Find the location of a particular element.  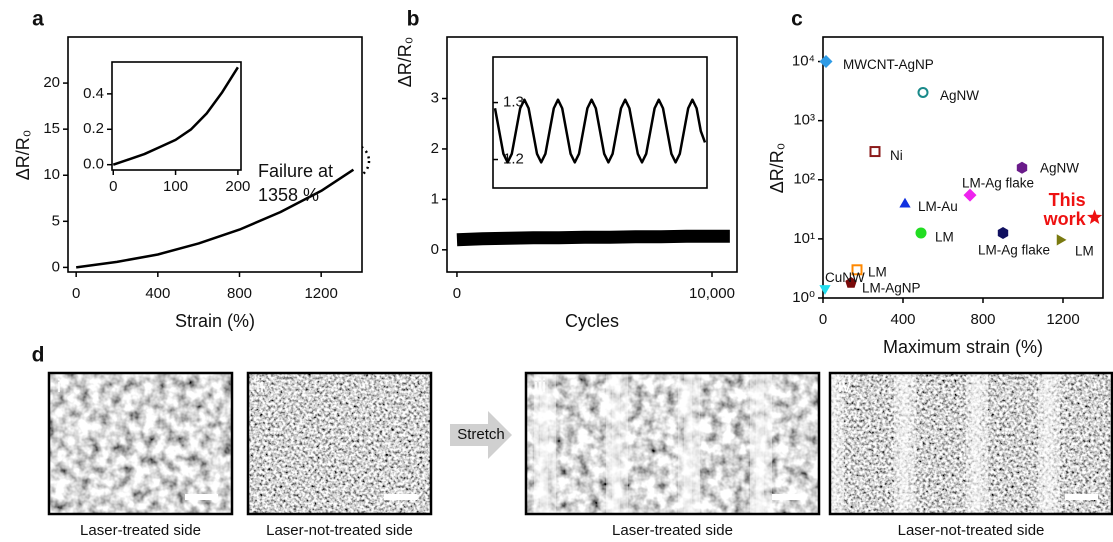

x-axis-label: Maximum strain (%) is located at coordinates (963, 347).